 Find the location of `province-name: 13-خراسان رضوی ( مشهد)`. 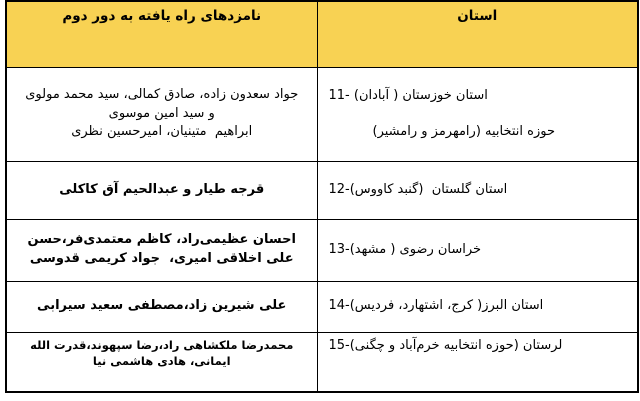

province-name: 13-خراسان رضوی ( مشهد) is located at coordinates (405, 249).